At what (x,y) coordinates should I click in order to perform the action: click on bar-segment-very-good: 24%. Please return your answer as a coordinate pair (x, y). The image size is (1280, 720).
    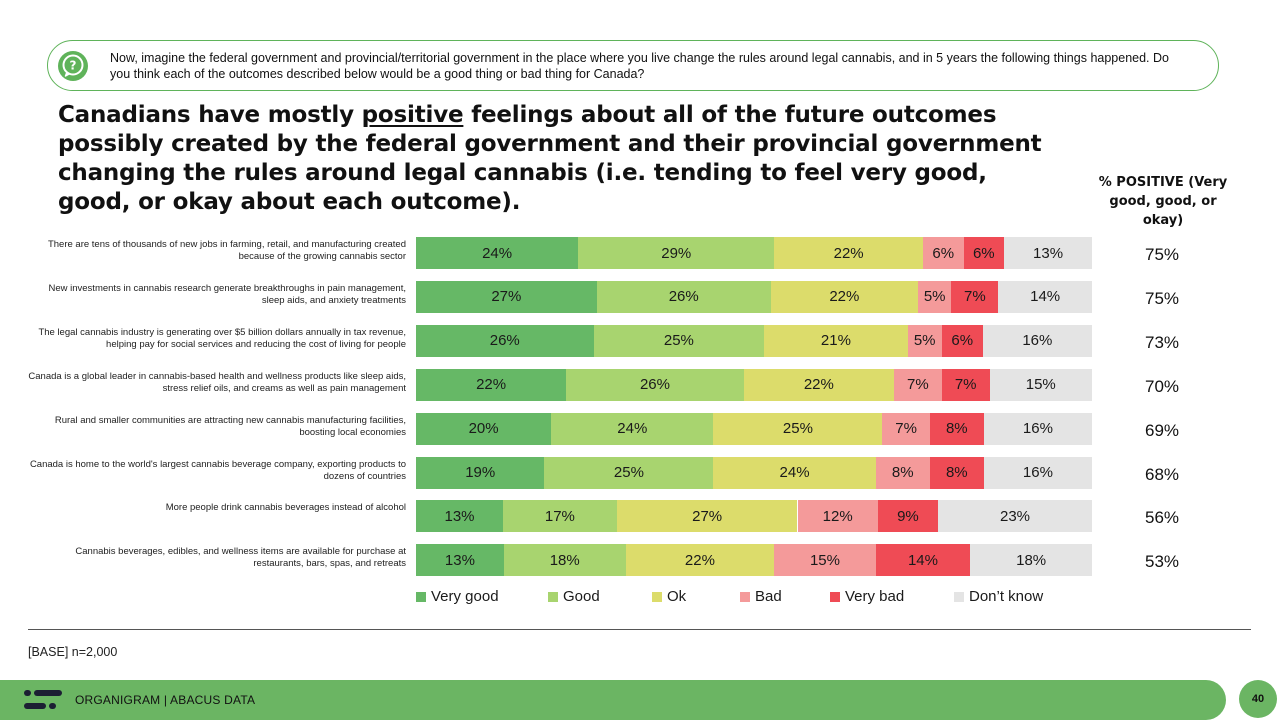
    Looking at the image, I should click on (497, 253).